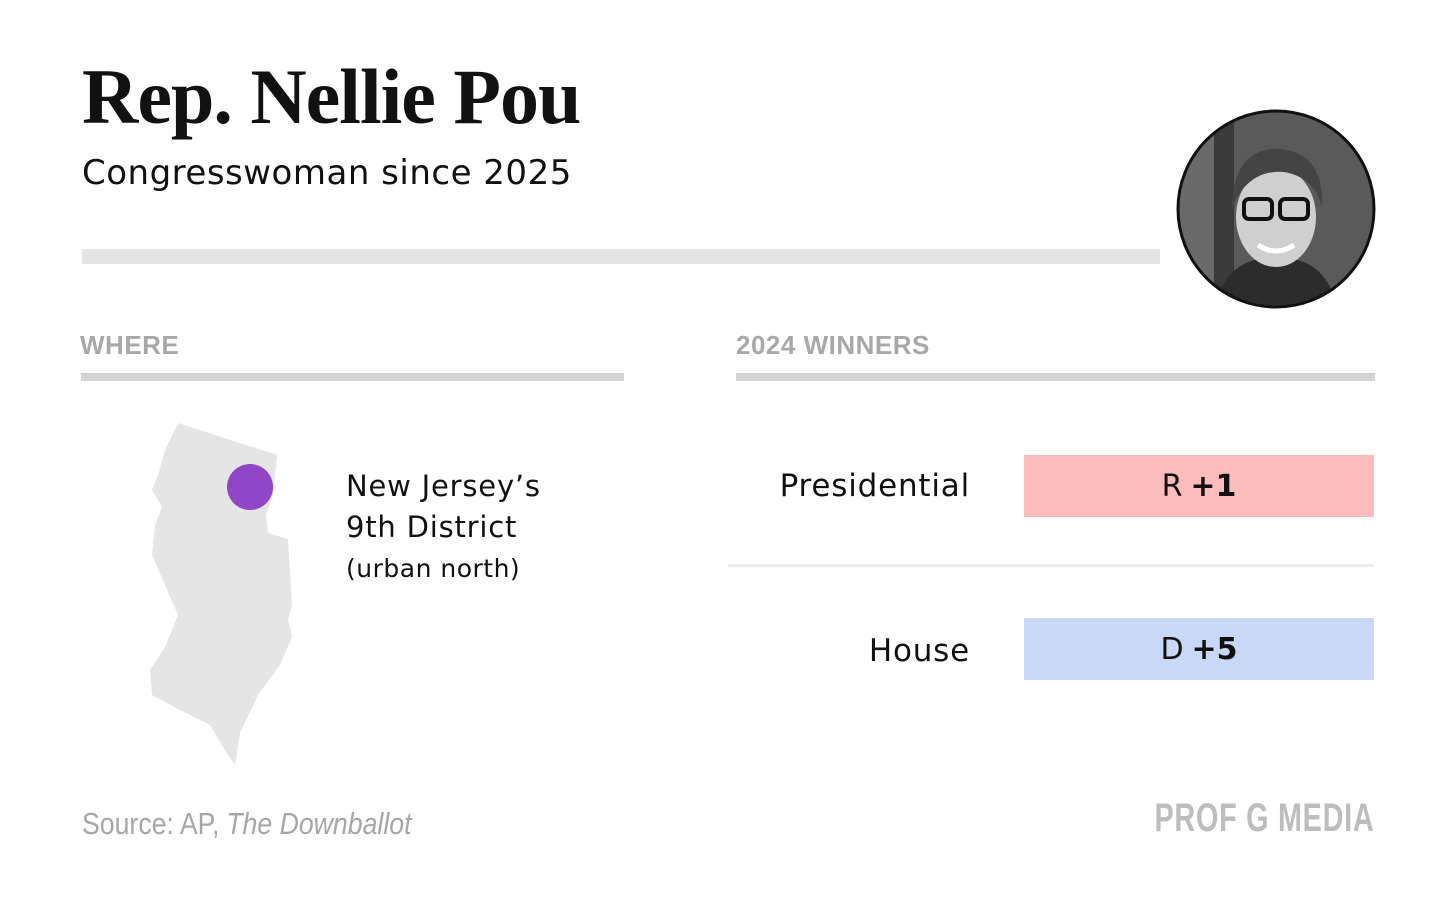 This screenshot has height=914, width=1456. What do you see at coordinates (151, 823) in the screenshot?
I see `source-prefix: Source: AP,` at bounding box center [151, 823].